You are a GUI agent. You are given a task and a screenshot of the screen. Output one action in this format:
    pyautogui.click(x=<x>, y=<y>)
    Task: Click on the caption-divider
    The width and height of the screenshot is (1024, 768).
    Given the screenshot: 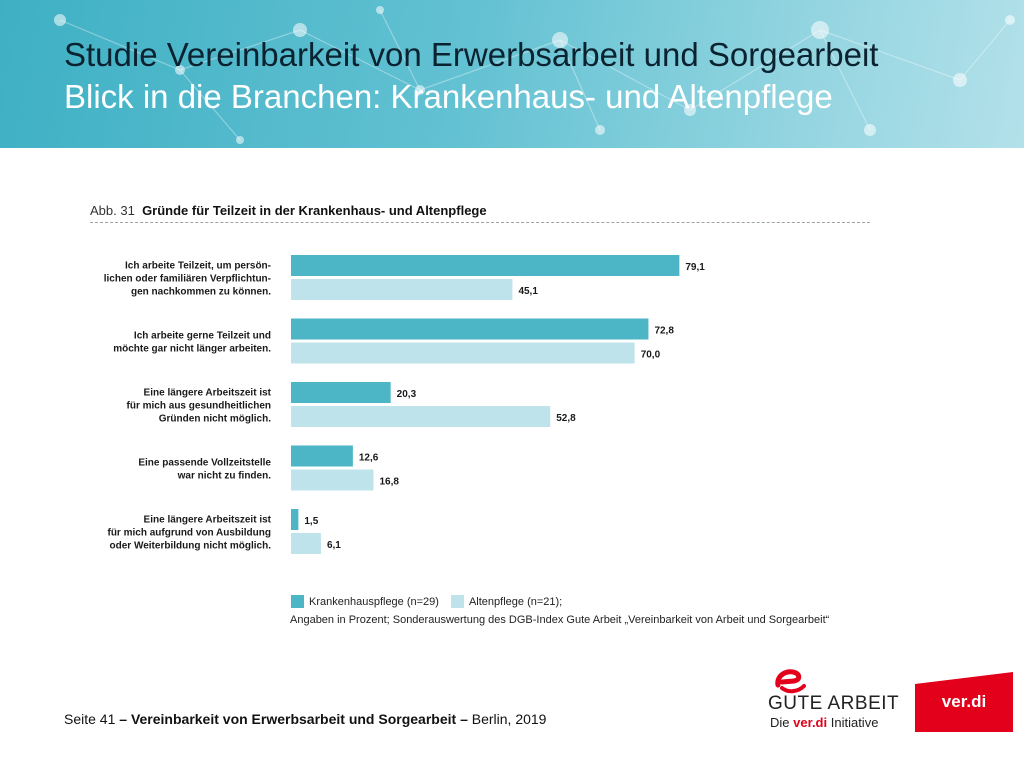 What is the action you would take?
    pyautogui.click(x=480, y=222)
    